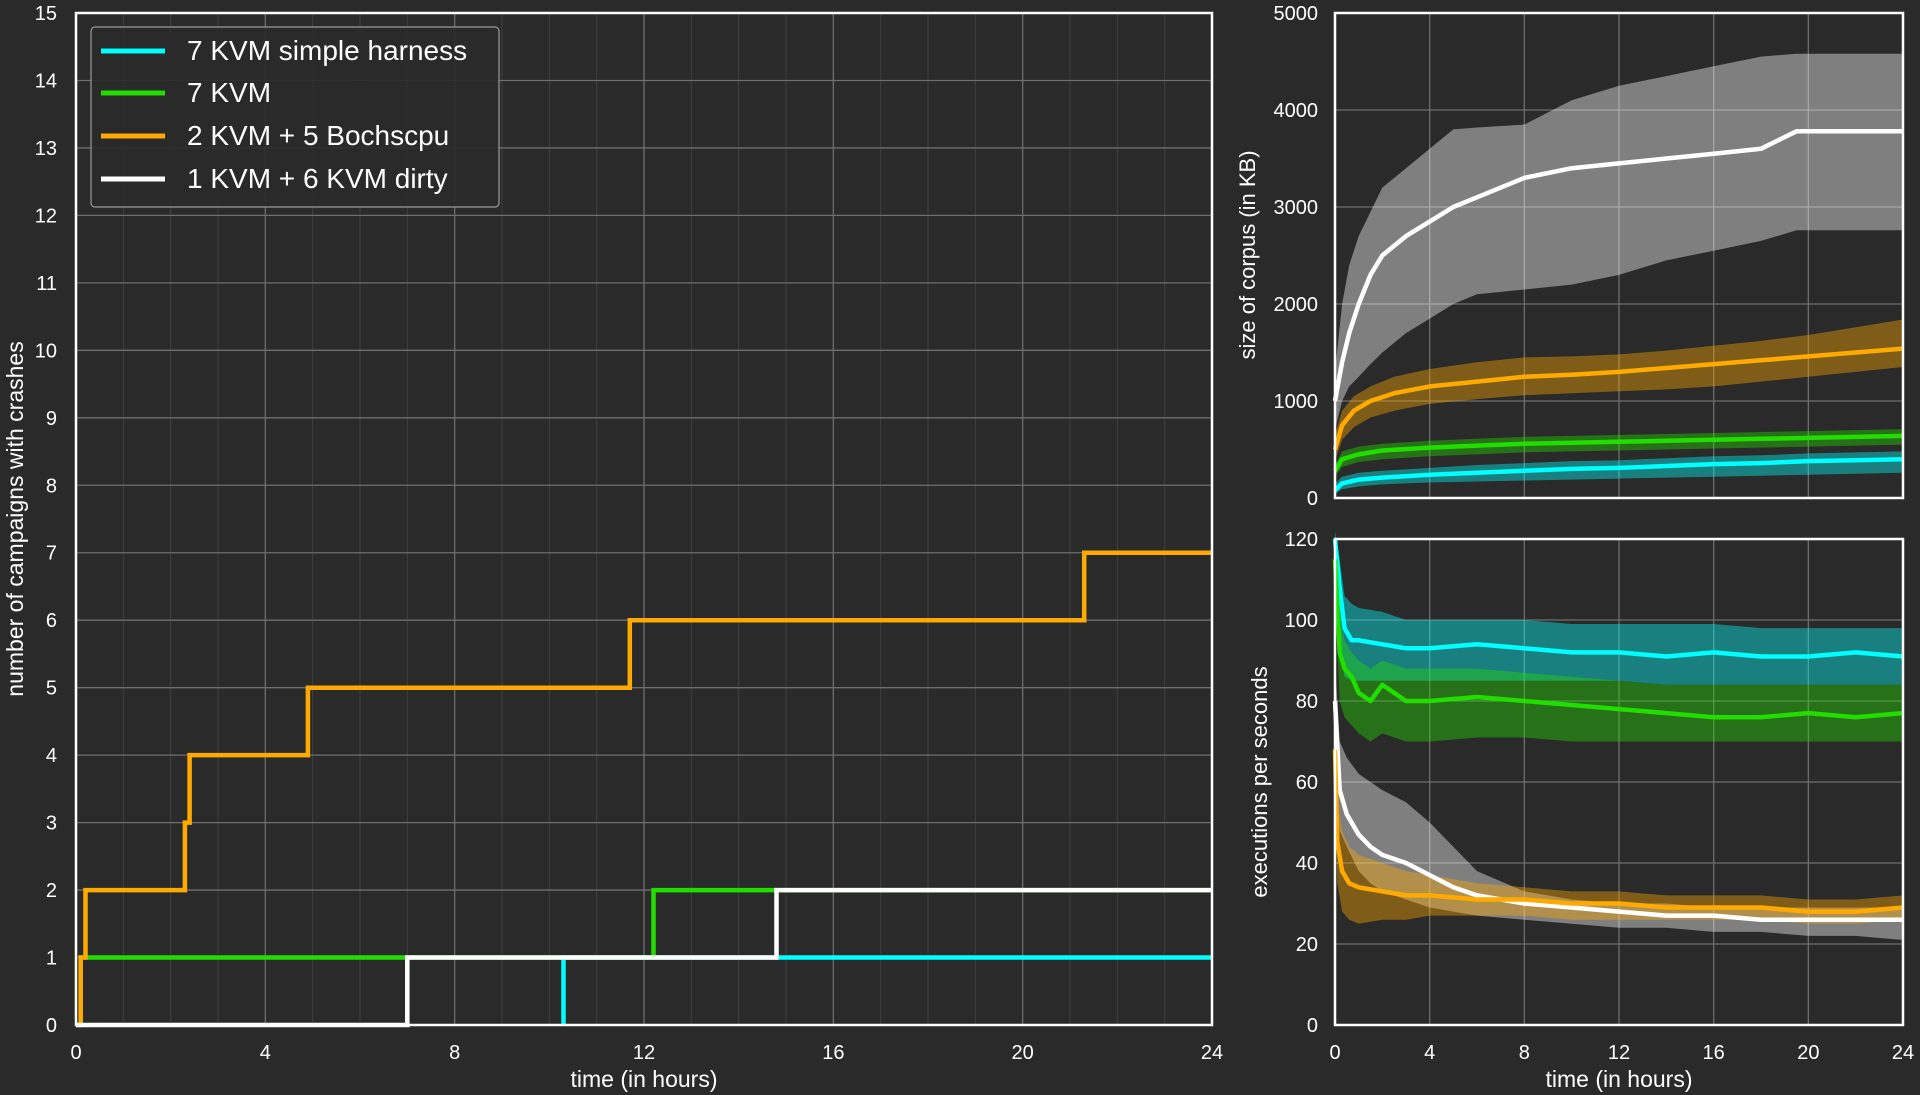  I want to click on y-tick-label: 2, so click(51, 891).